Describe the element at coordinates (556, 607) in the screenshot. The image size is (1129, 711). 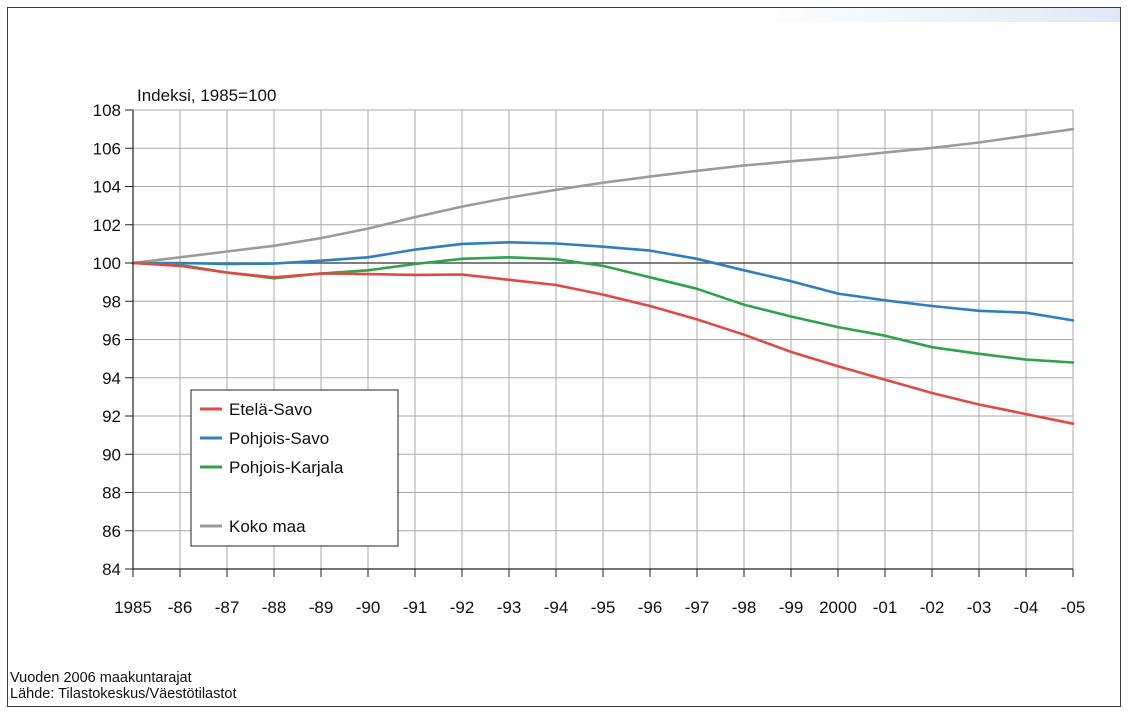
I see `x-tick-label: -94` at that location.